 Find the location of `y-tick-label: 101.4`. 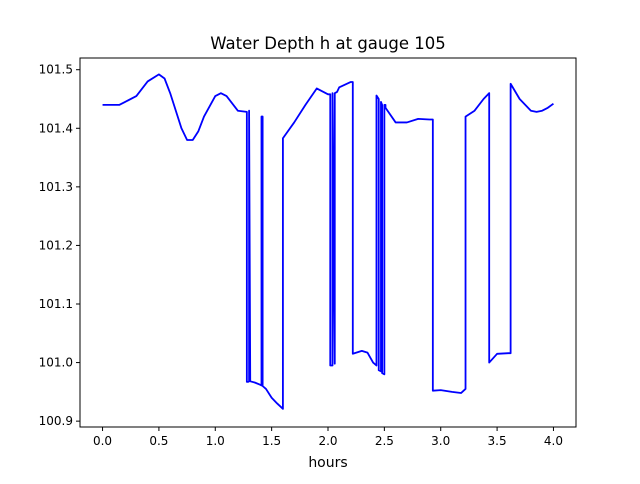

y-tick-label: 101.4 is located at coordinates (56, 128).